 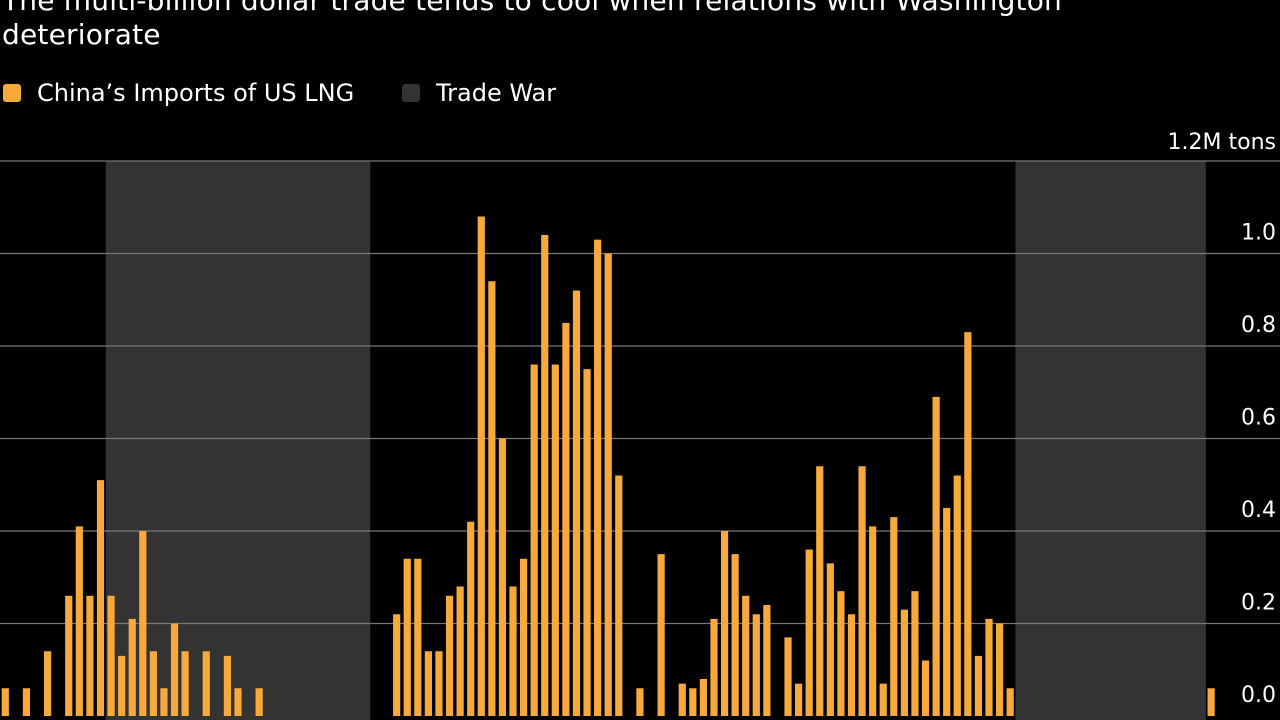 I want to click on y-tick-label: 1.0, so click(x=1258, y=233).